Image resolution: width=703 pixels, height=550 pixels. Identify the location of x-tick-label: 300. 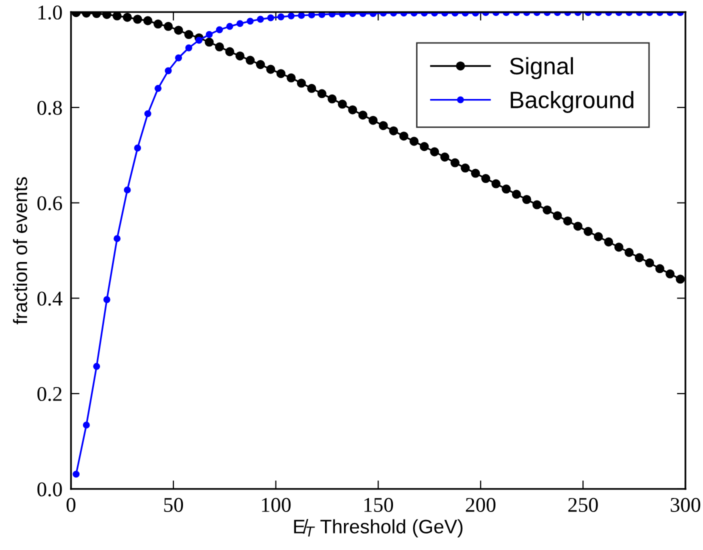
(685, 505).